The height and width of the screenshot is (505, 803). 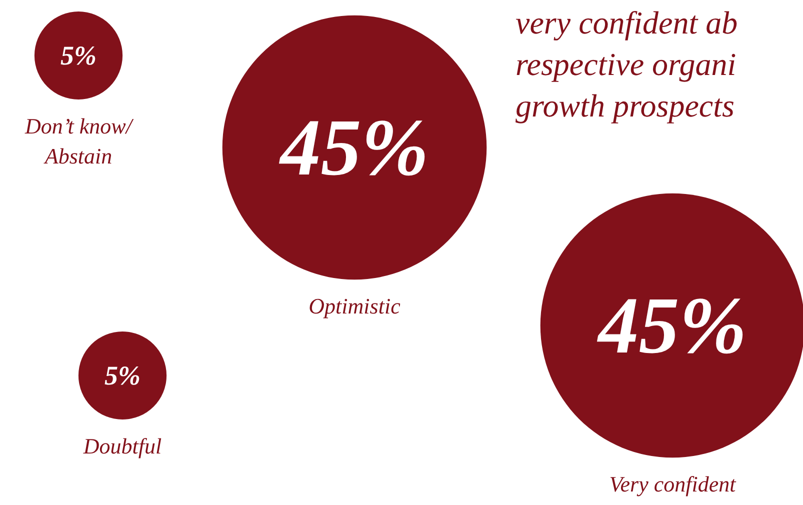 What do you see at coordinates (79, 141) in the screenshot?
I see `category-label: Don’t know/ Abstain` at bounding box center [79, 141].